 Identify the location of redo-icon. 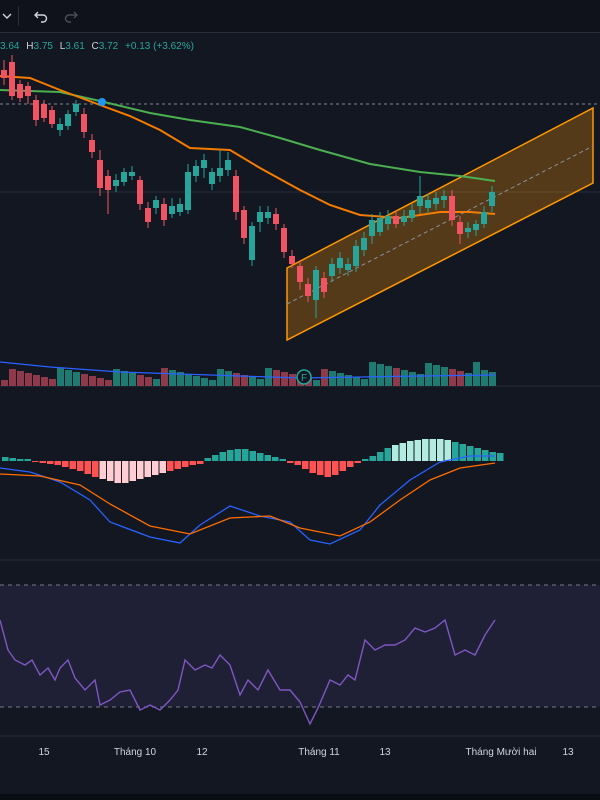
(71, 16).